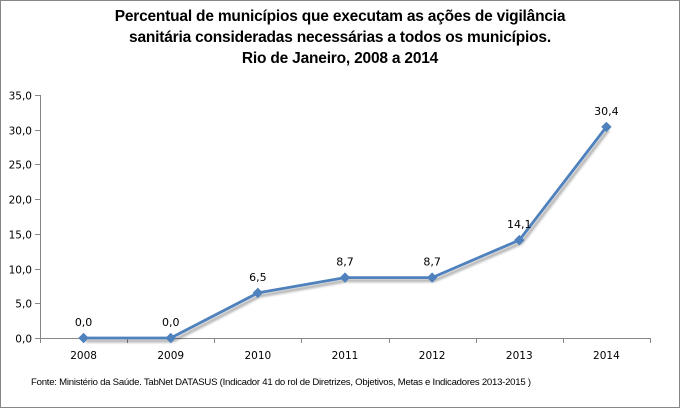 This screenshot has width=680, height=408. Describe the element at coordinates (170, 356) in the screenshot. I see `x-tick-label: 2009` at that location.